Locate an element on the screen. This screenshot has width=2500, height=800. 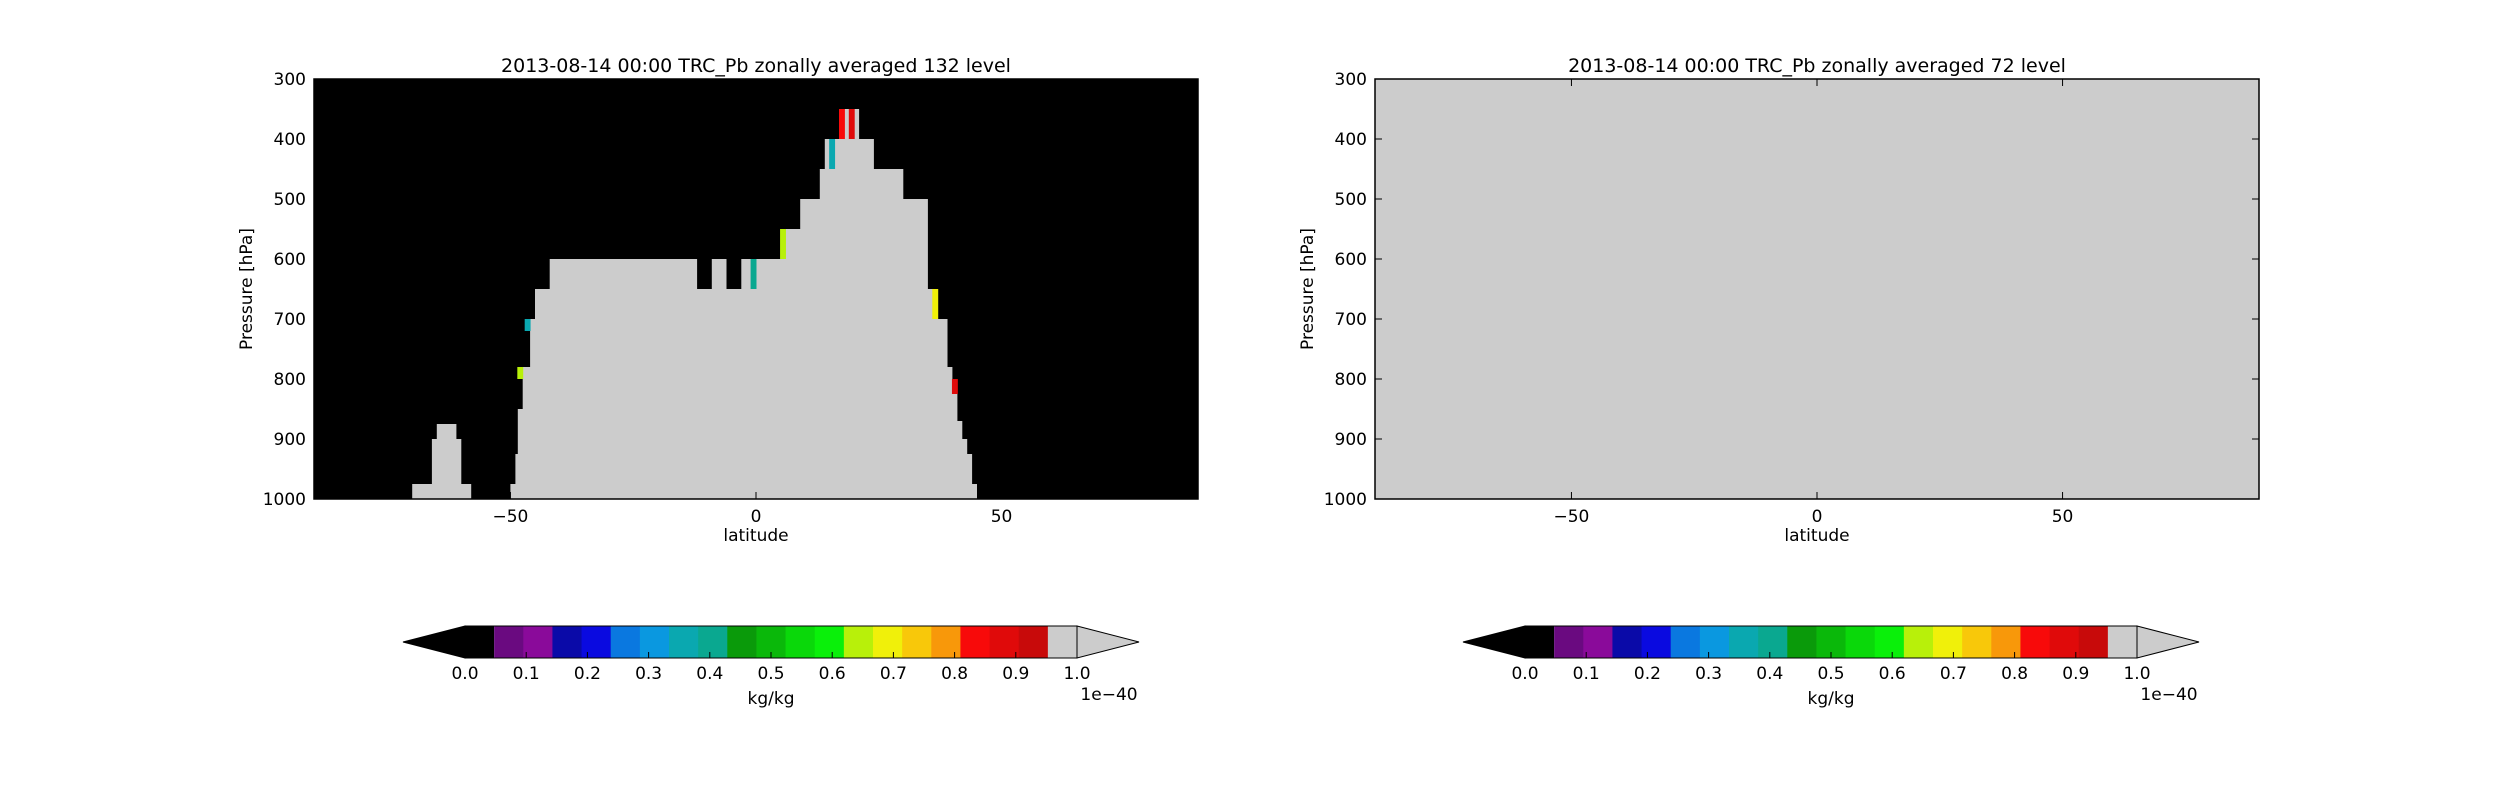
y-tick-label: 700 is located at coordinates (290, 320).